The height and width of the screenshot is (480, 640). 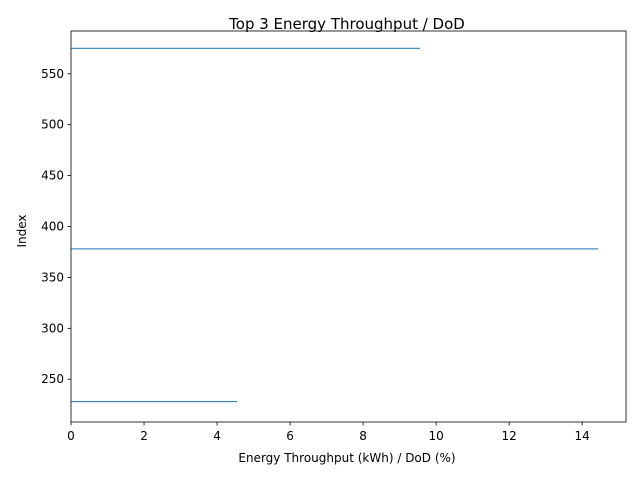 What do you see at coordinates (52, 328) in the screenshot?
I see `y-tick-label: 300` at bounding box center [52, 328].